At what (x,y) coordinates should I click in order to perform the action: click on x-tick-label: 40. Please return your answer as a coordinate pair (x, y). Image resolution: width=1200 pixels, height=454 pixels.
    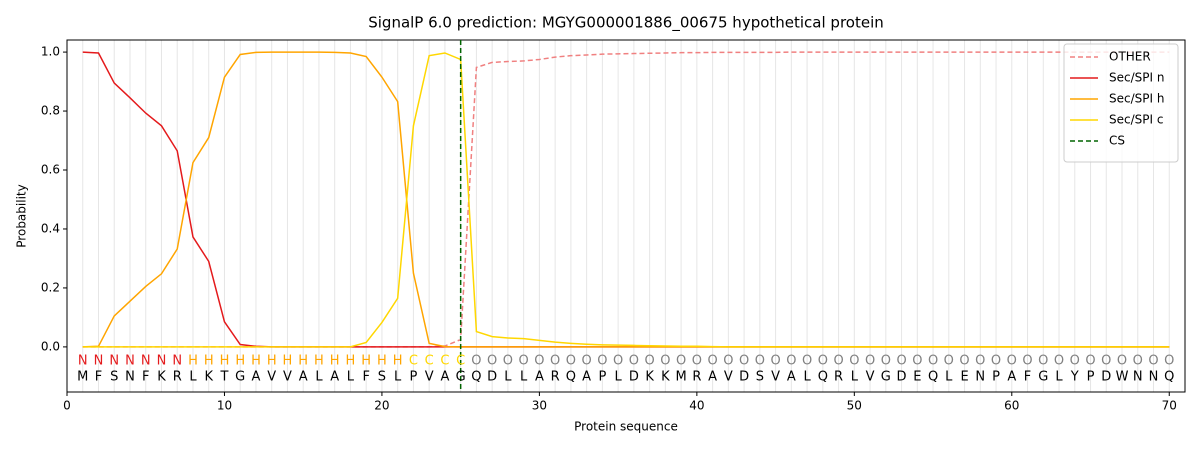
    Looking at the image, I should click on (696, 406).